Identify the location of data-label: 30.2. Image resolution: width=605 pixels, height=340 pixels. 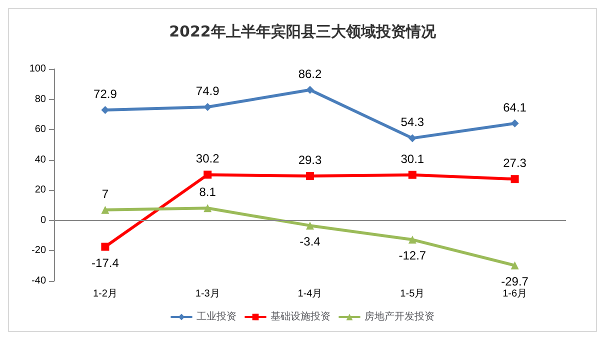
(208, 159).